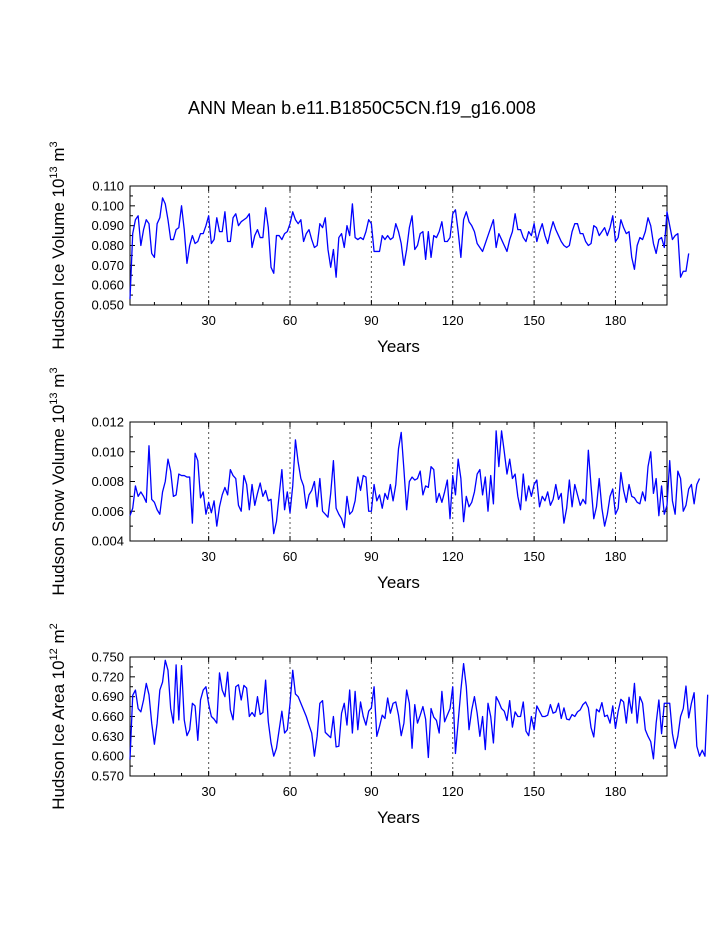 The image size is (723, 935). What do you see at coordinates (58, 245) in the screenshot?
I see `y-axis-label: Hudson Ice Volume 1013 m3` at bounding box center [58, 245].